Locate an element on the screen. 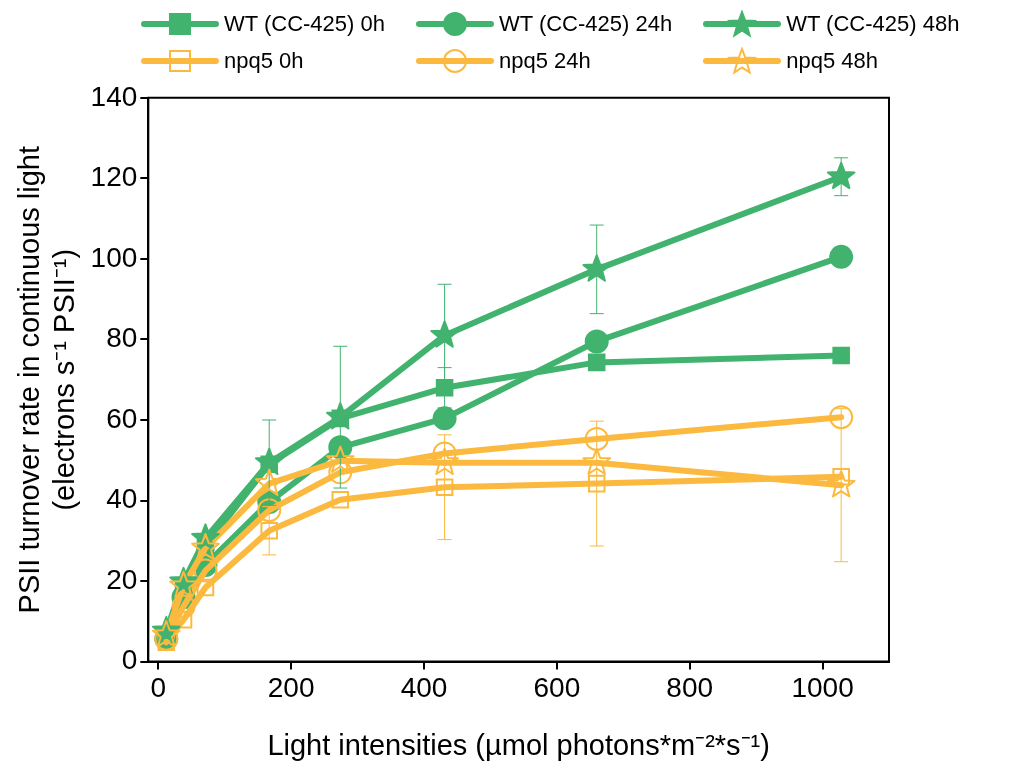 The width and height of the screenshot is (1009, 778). y-tick-label: 0 is located at coordinates (129, 660).